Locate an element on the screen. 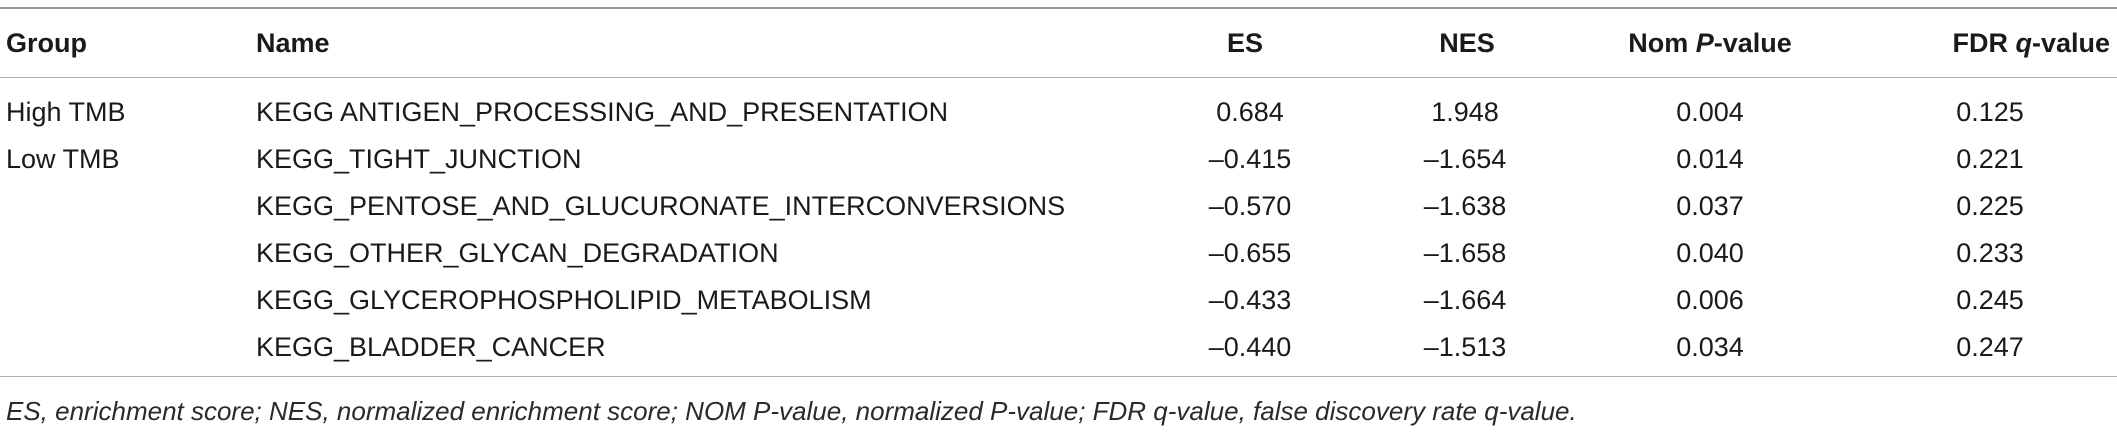 This screenshot has height=433, width=2117. header-nes: NES is located at coordinates (1467, 43).